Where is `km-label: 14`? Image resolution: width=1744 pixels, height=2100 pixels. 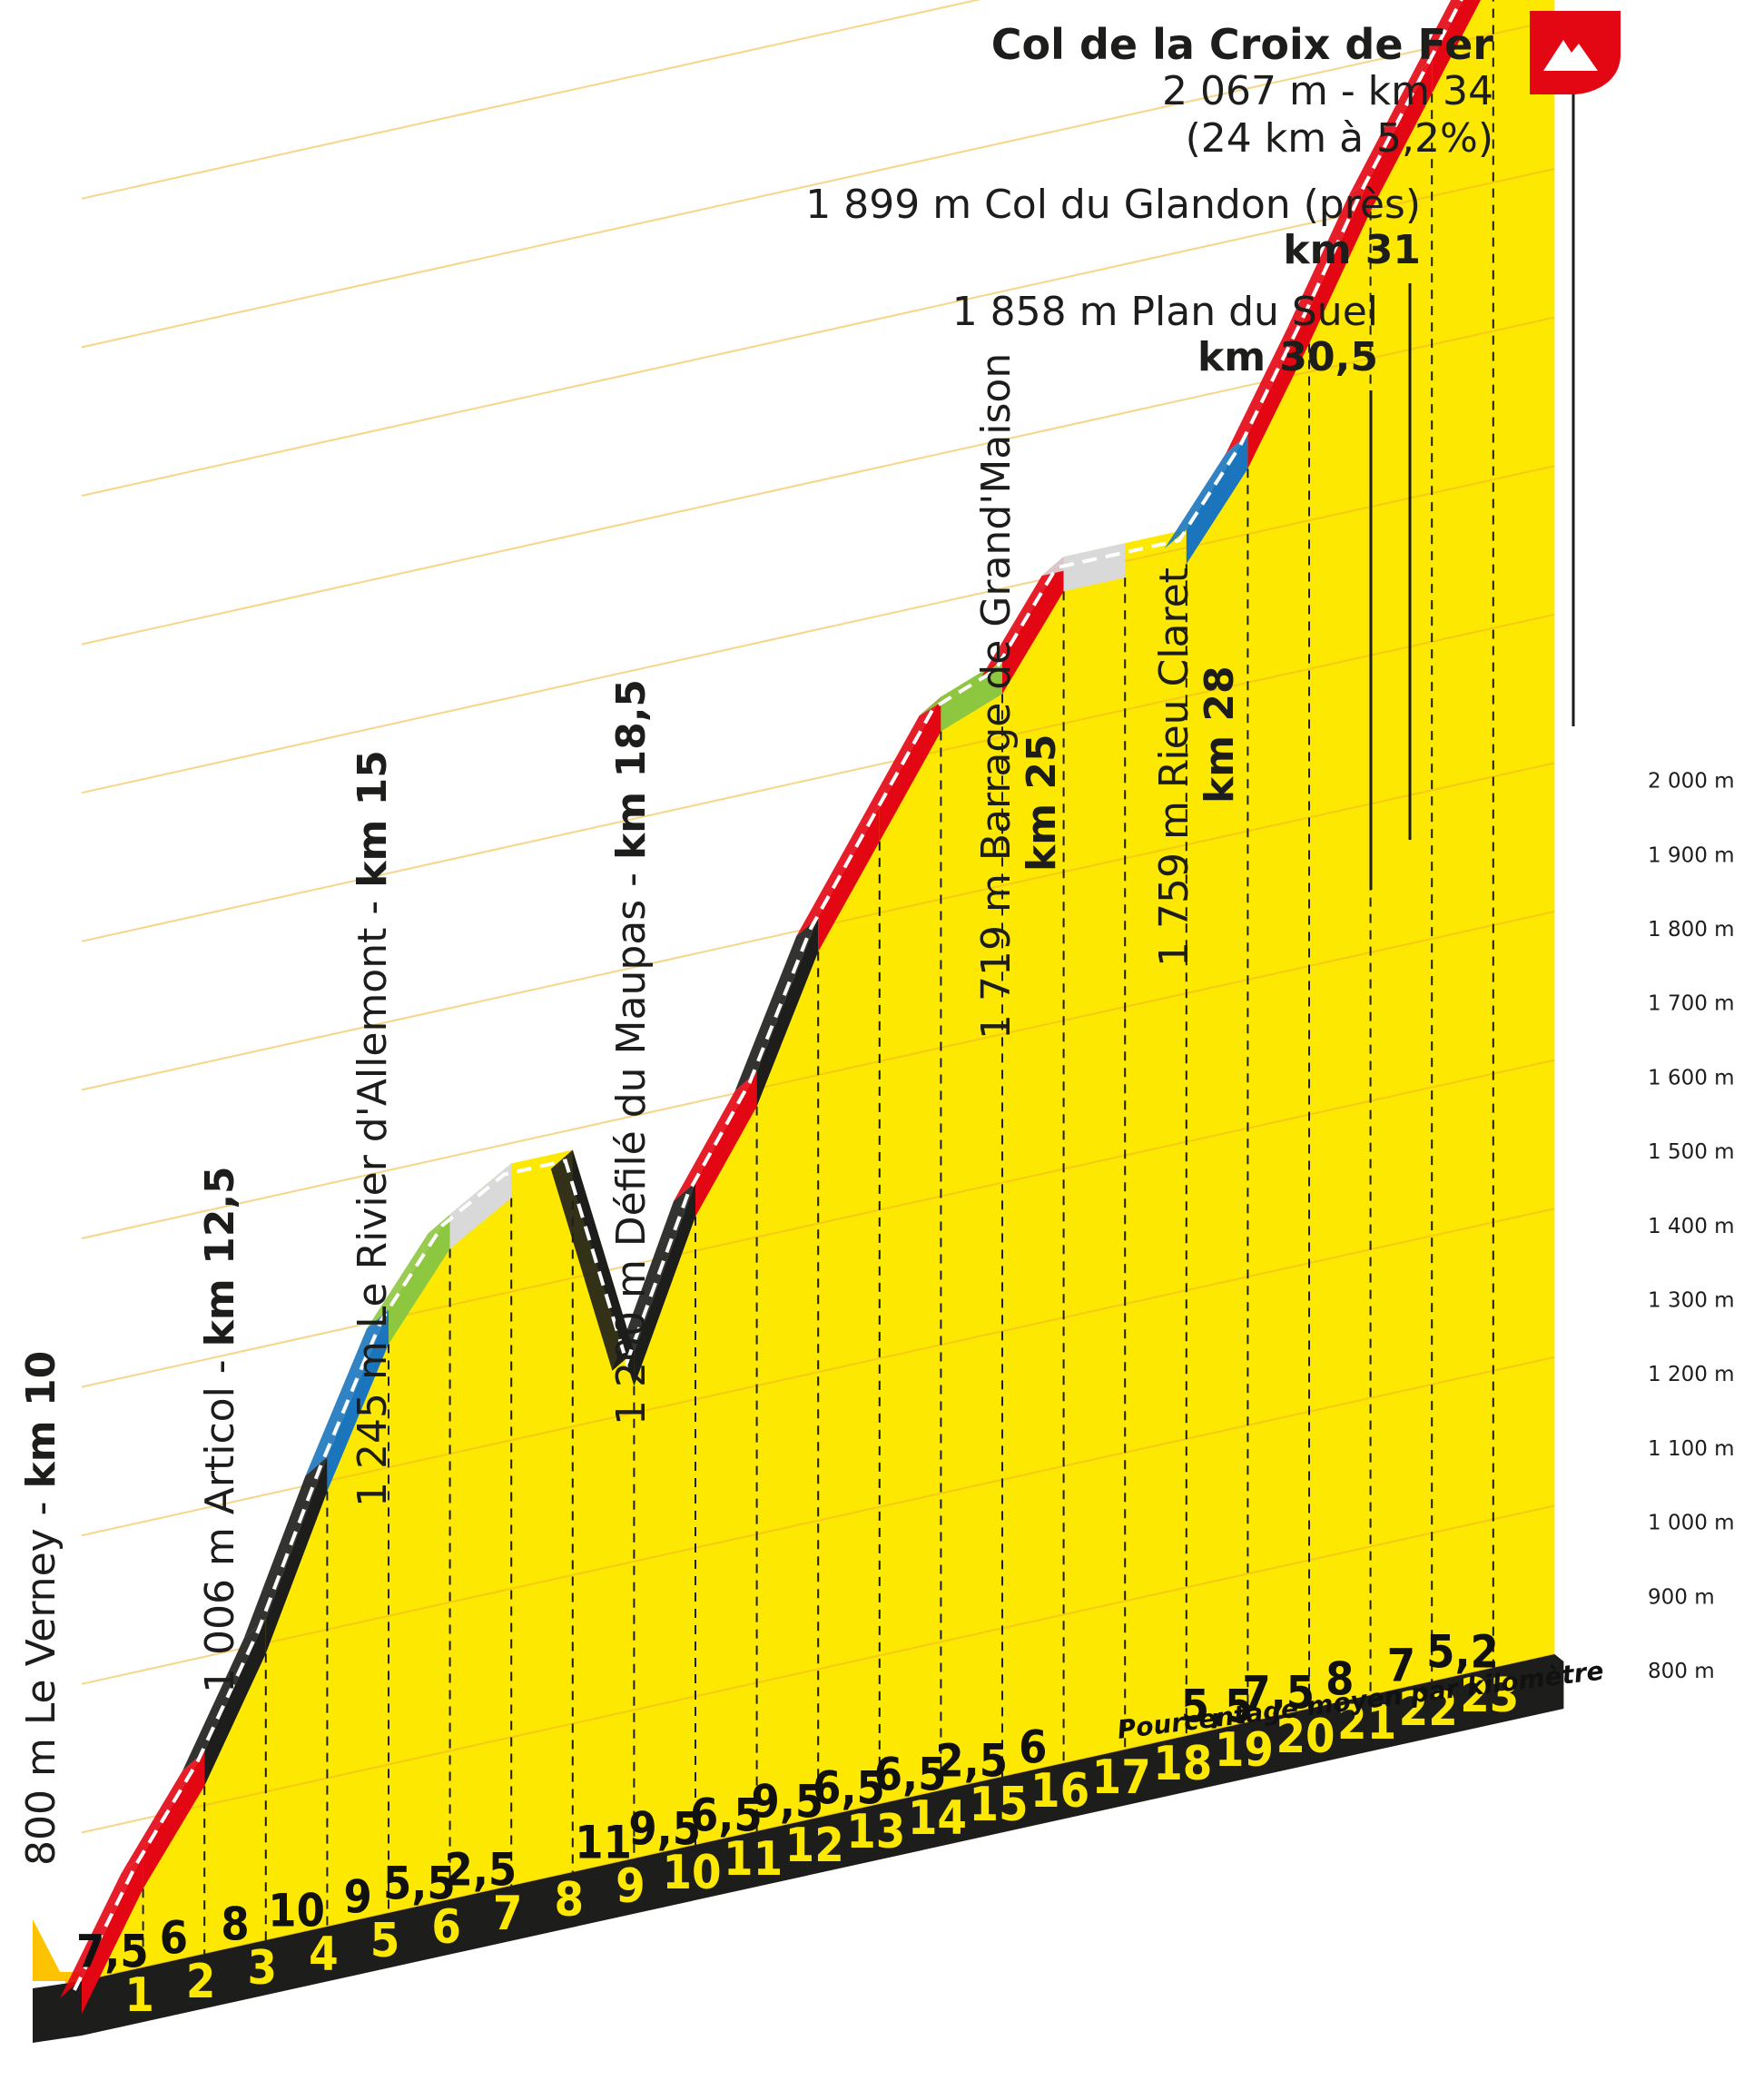
km-label: 14 is located at coordinates (937, 1818).